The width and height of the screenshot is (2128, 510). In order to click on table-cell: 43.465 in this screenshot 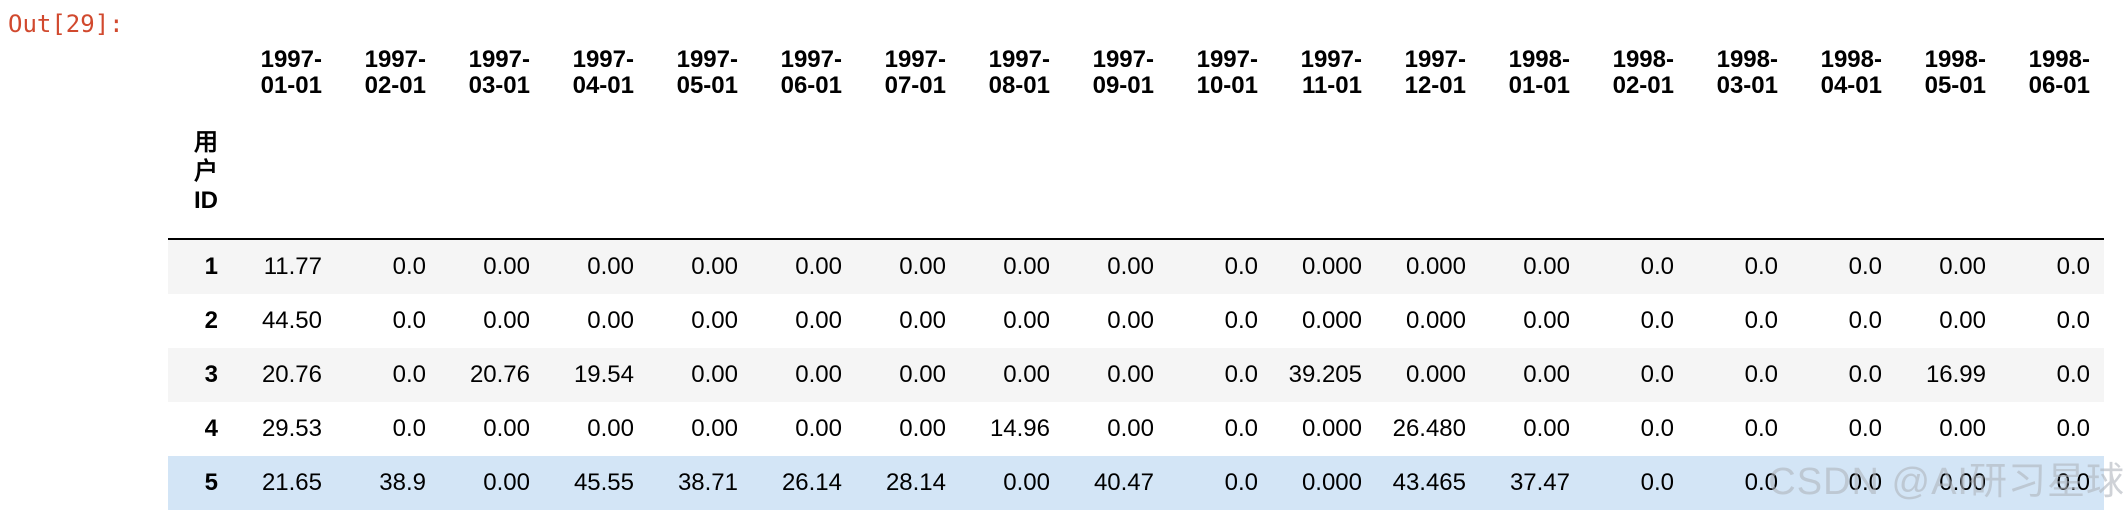, I will do `click(1429, 482)`.